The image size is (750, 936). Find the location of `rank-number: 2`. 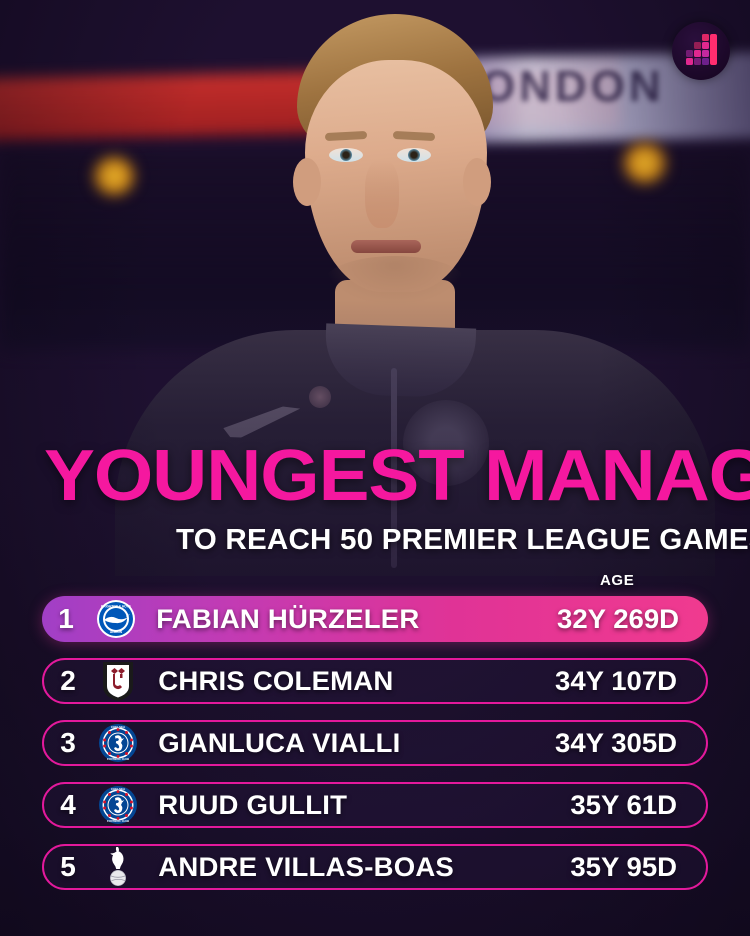

rank-number: 2 is located at coordinates (68, 680).